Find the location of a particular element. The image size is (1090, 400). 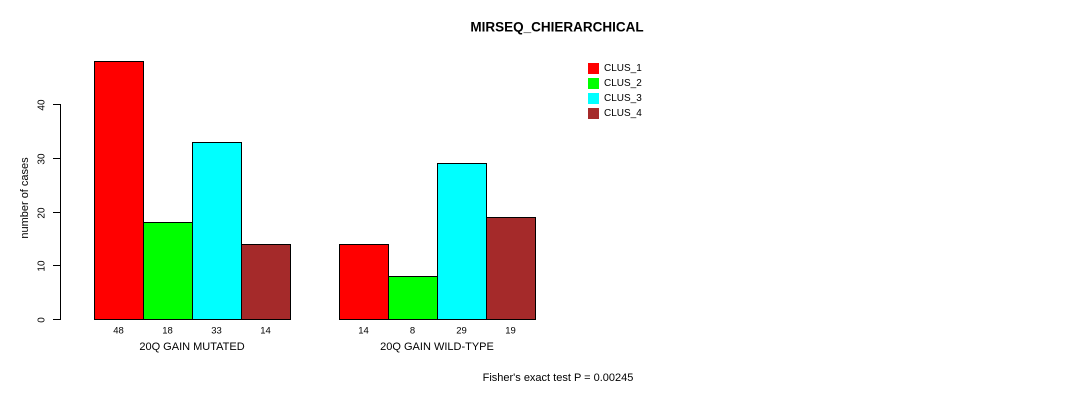

legend-item-clus_4: CLUS_4 is located at coordinates (615, 113).